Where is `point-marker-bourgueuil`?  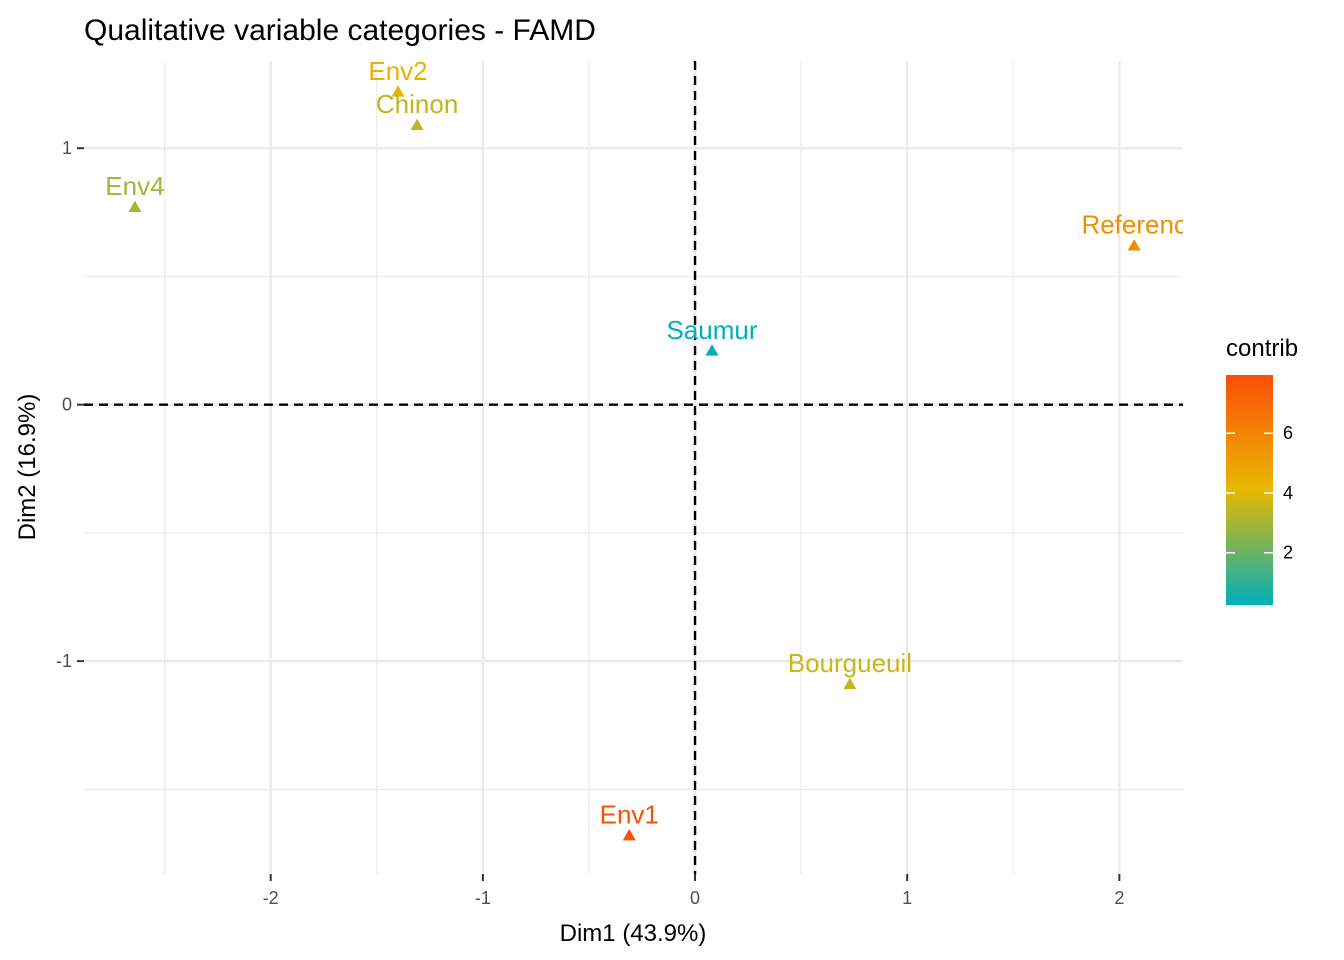 point-marker-bourgueuil is located at coordinates (850, 683).